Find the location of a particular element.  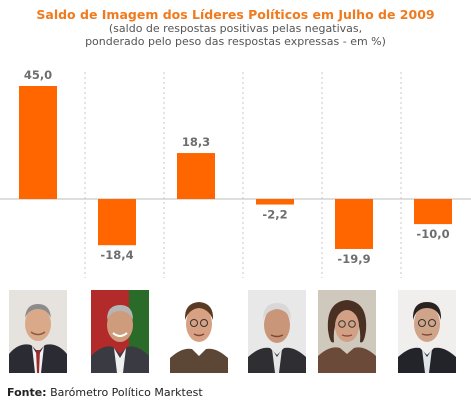

value-label-3: 18,3 is located at coordinates (196, 142).